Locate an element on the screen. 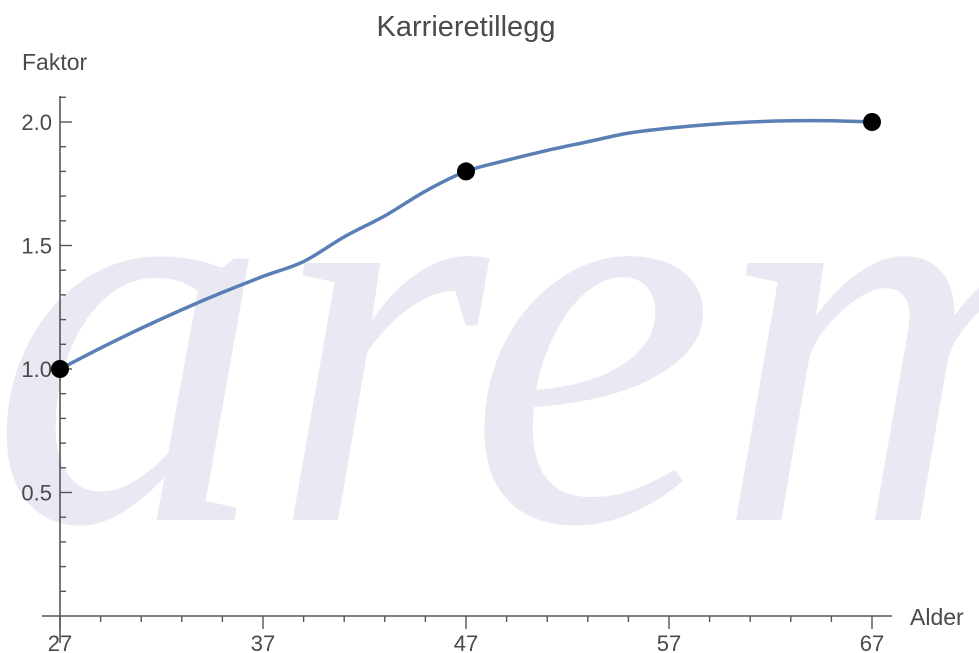 This screenshot has width=979, height=653. x-tick-label: 27 is located at coordinates (60, 642).